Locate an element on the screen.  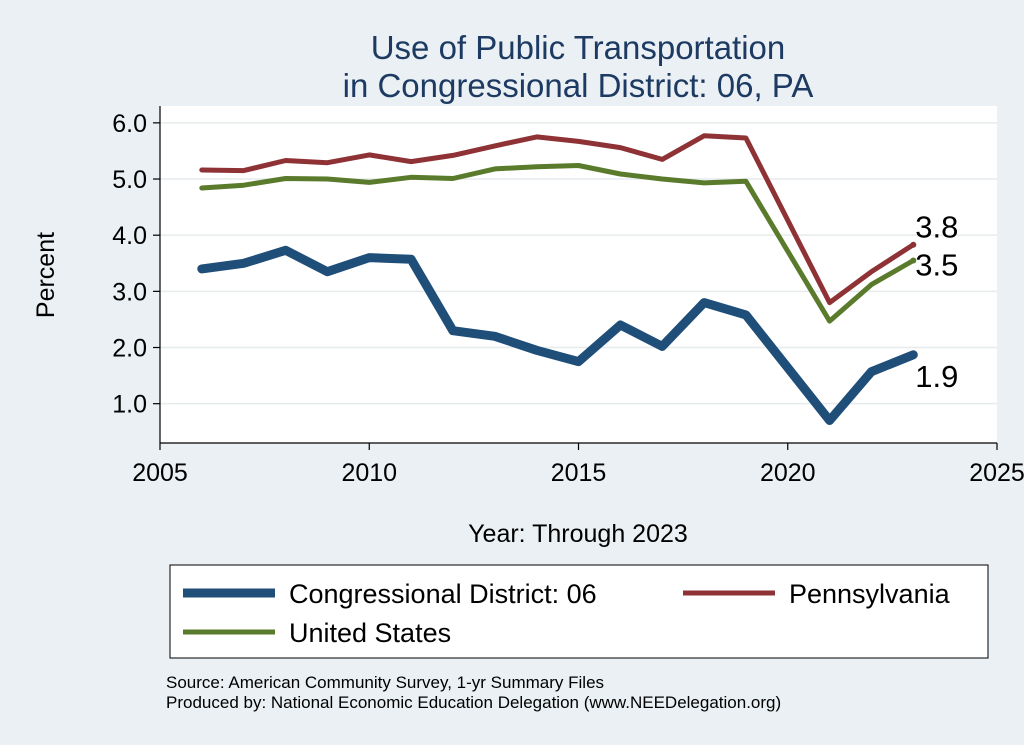
y-axis-label: Percent is located at coordinates (46, 275).